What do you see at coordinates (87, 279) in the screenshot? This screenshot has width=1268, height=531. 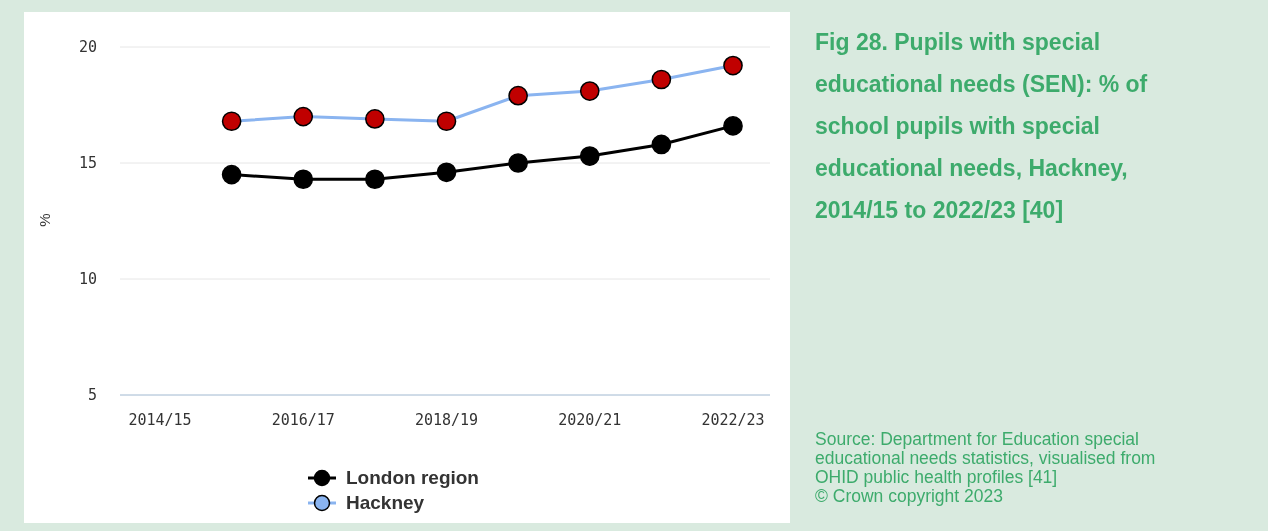 I see `y-tick-label: 10` at bounding box center [87, 279].